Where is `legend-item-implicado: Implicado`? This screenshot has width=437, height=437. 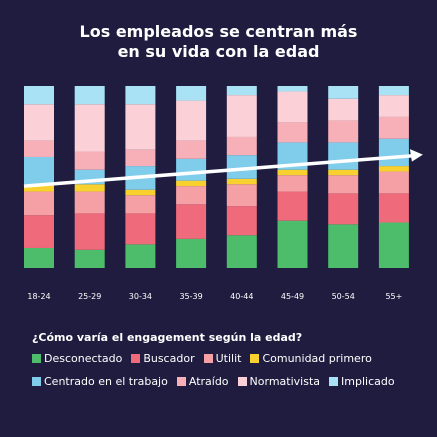
legend-item-implicado: Implicado is located at coordinates (362, 381).